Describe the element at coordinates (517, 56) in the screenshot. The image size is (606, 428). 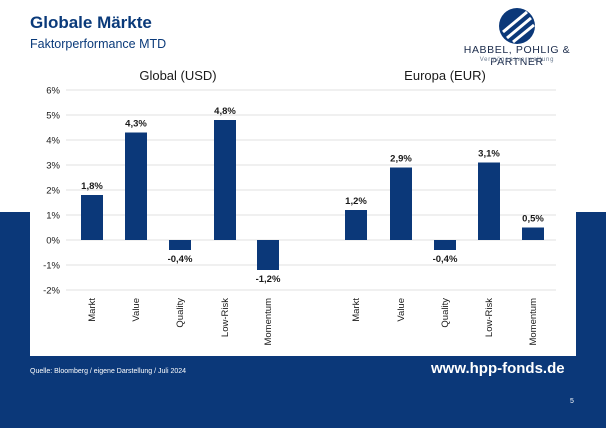
I see `logo-name: HABBEL, POHLIG & PARTNER` at that location.